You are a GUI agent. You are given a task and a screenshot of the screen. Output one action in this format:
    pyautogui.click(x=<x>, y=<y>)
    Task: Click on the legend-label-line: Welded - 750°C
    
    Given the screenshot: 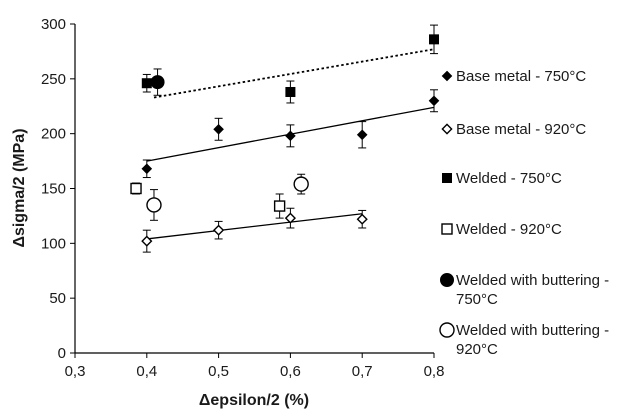 What is the action you would take?
    pyautogui.click(x=509, y=178)
    